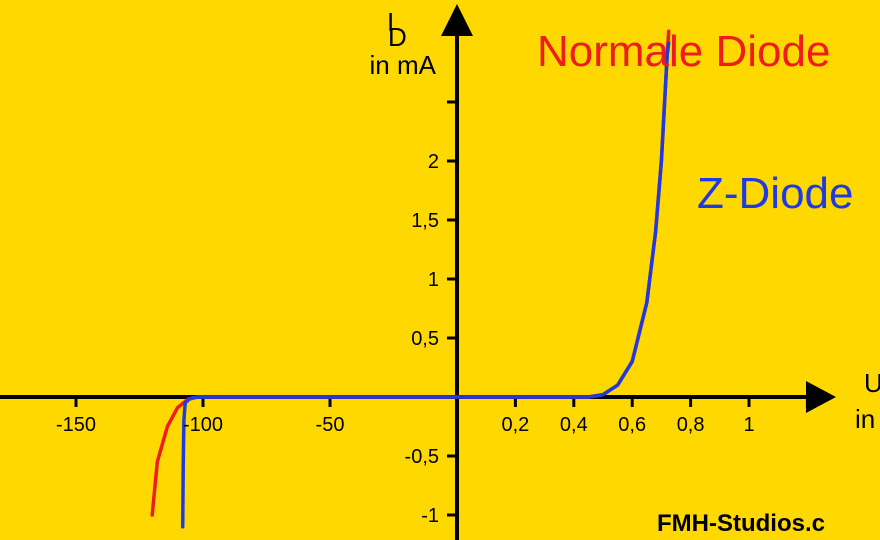 Image resolution: width=880 pixels, height=540 pixels. What do you see at coordinates (872, 383) in the screenshot?
I see `x-axis-label-symbol: U` at bounding box center [872, 383].